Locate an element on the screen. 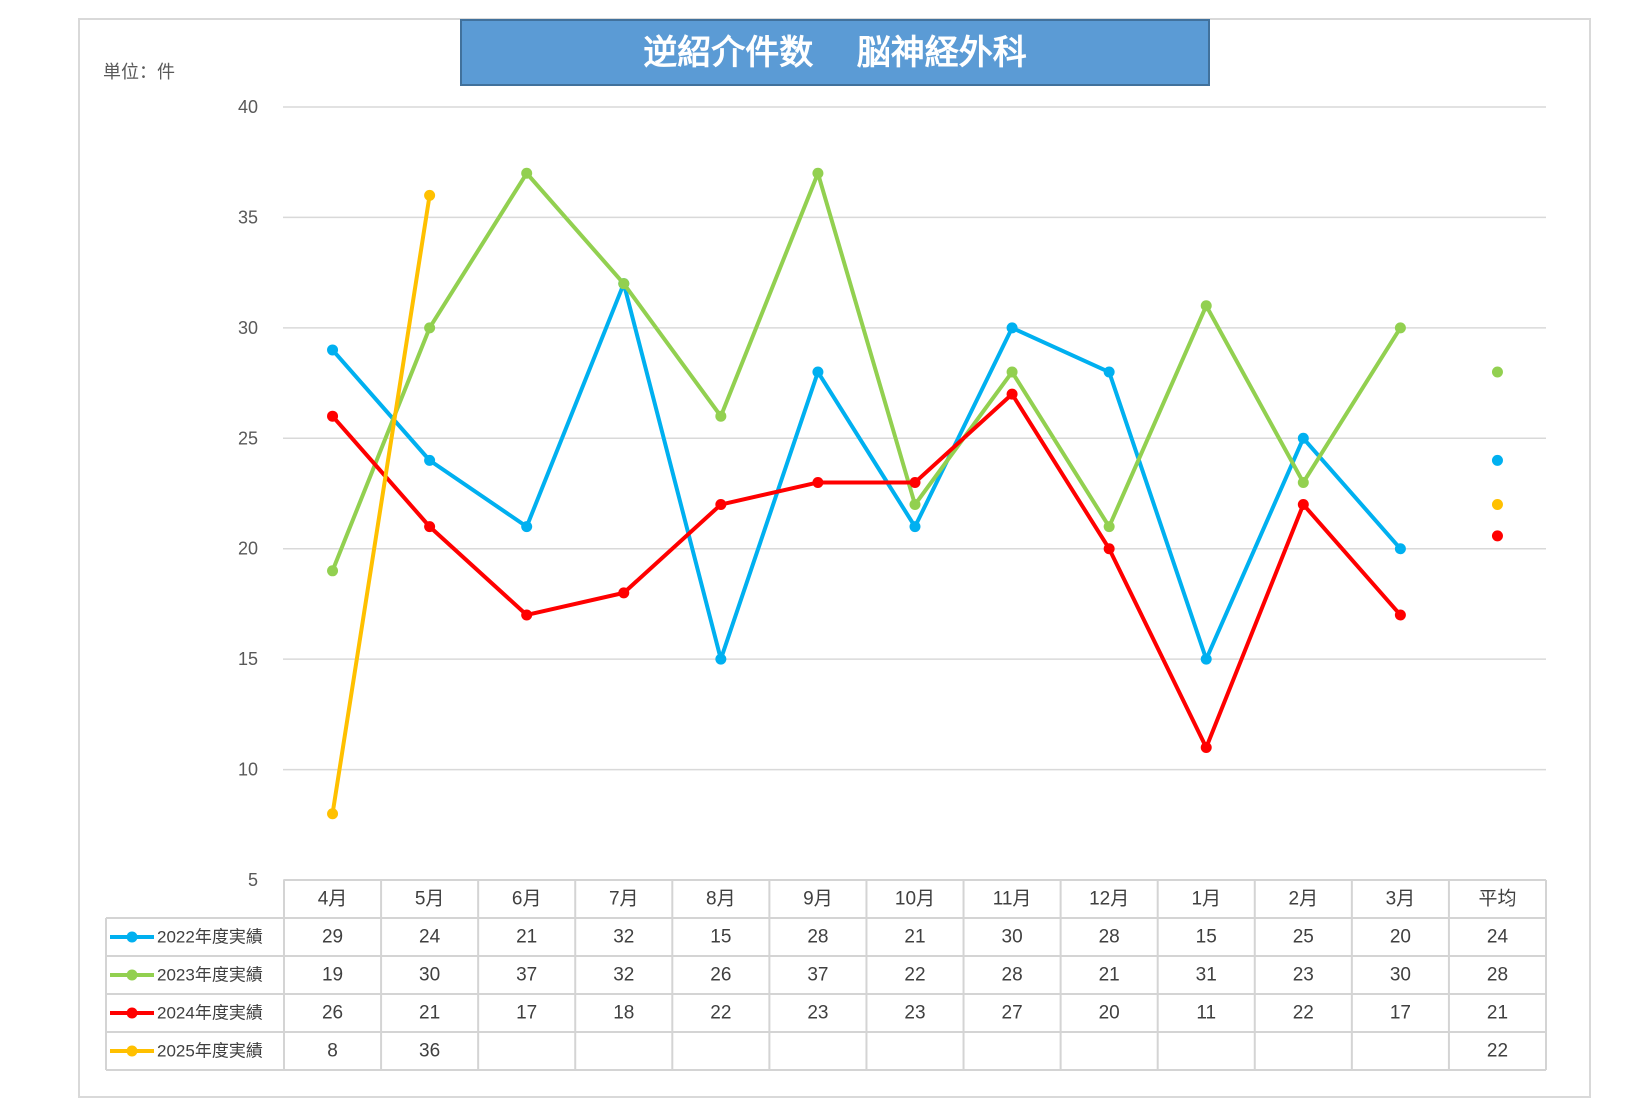  table-header-month: 1月 is located at coordinates (1206, 899).